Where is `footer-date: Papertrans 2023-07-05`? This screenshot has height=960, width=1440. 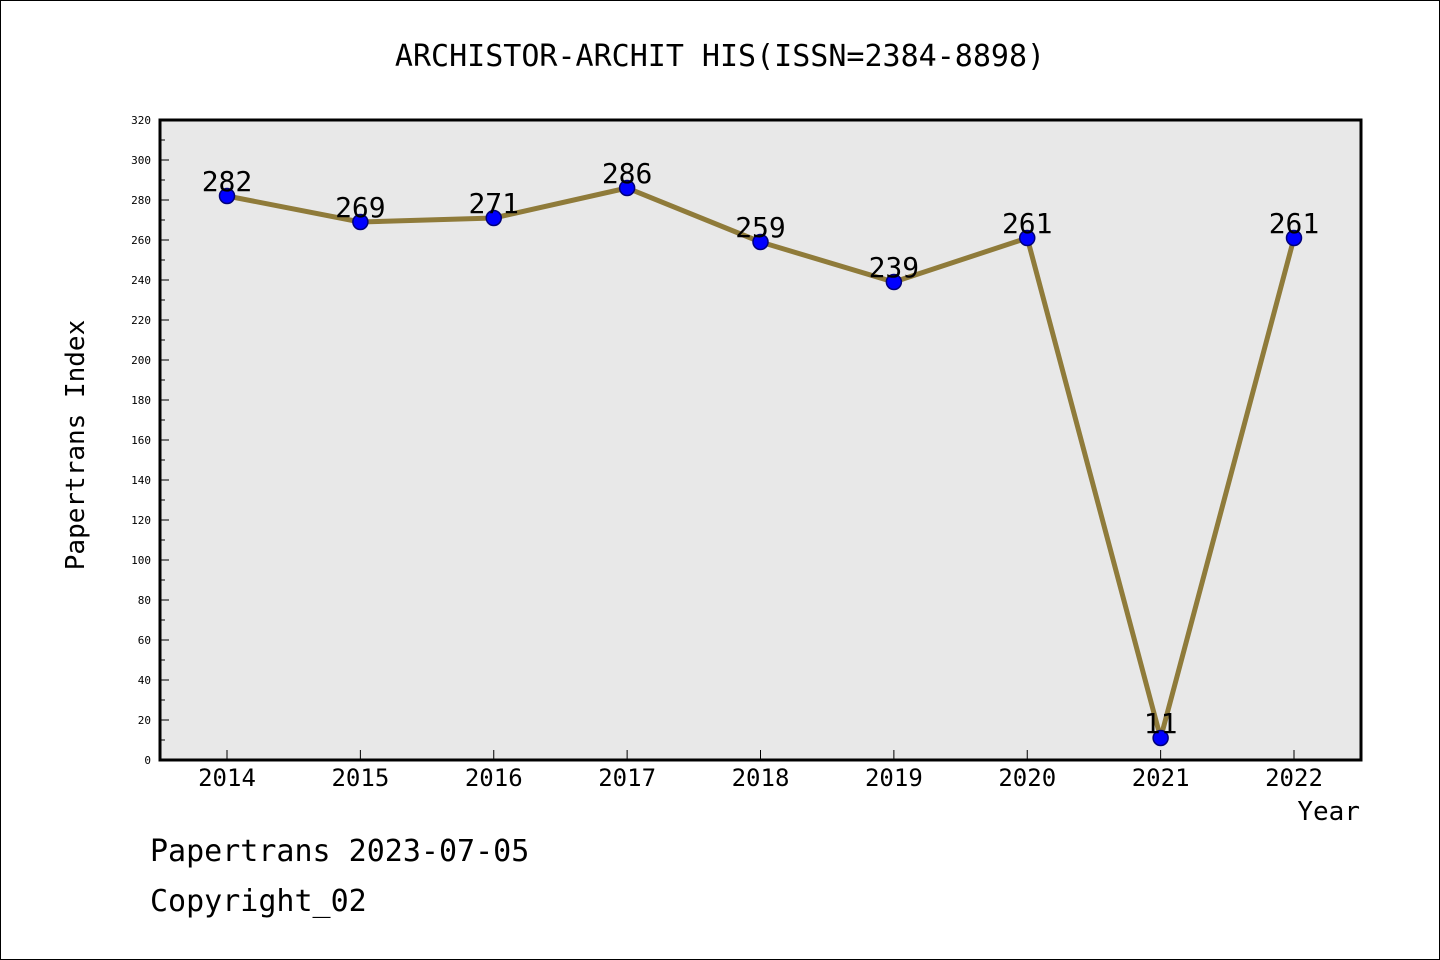 footer-date: Papertrans 2023-07-05 is located at coordinates (340, 851).